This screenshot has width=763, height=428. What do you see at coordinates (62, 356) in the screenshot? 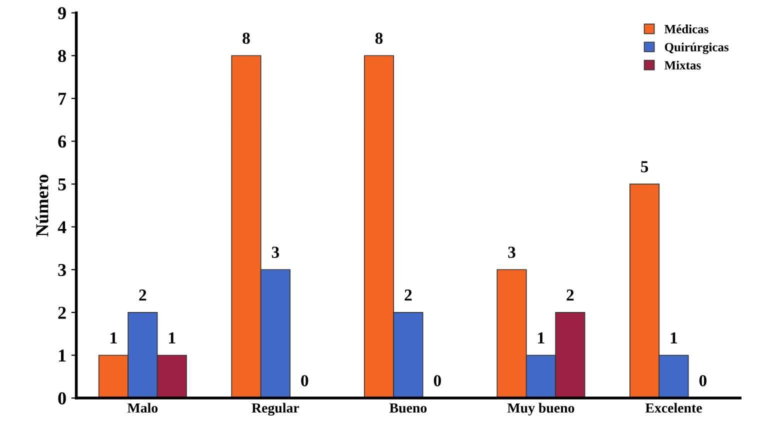
I see `y-tick-label: 1` at bounding box center [62, 356].